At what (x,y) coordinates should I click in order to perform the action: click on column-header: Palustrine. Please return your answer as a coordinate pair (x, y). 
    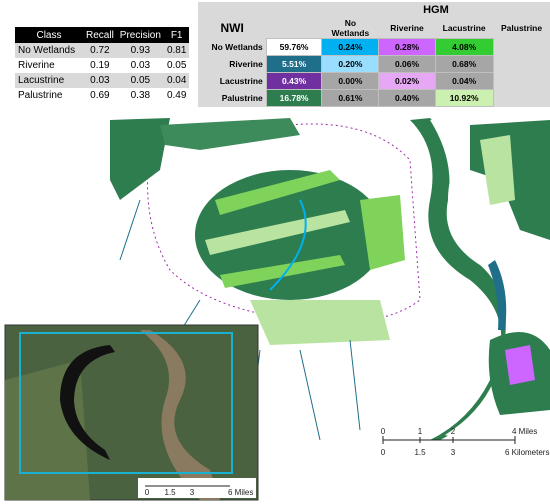
    Looking at the image, I should click on (522, 28).